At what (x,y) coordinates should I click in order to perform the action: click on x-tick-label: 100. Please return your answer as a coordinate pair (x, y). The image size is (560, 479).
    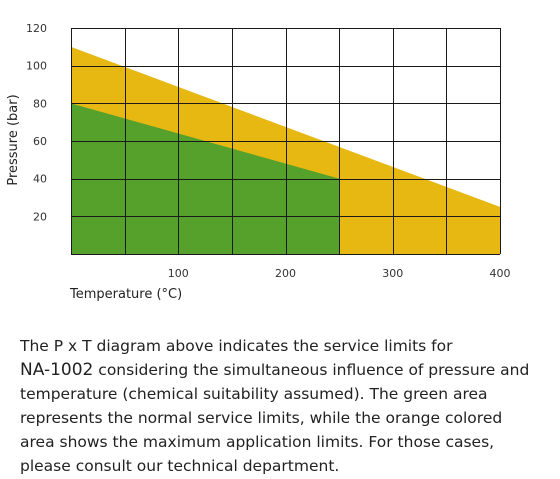
    Looking at the image, I should click on (178, 273).